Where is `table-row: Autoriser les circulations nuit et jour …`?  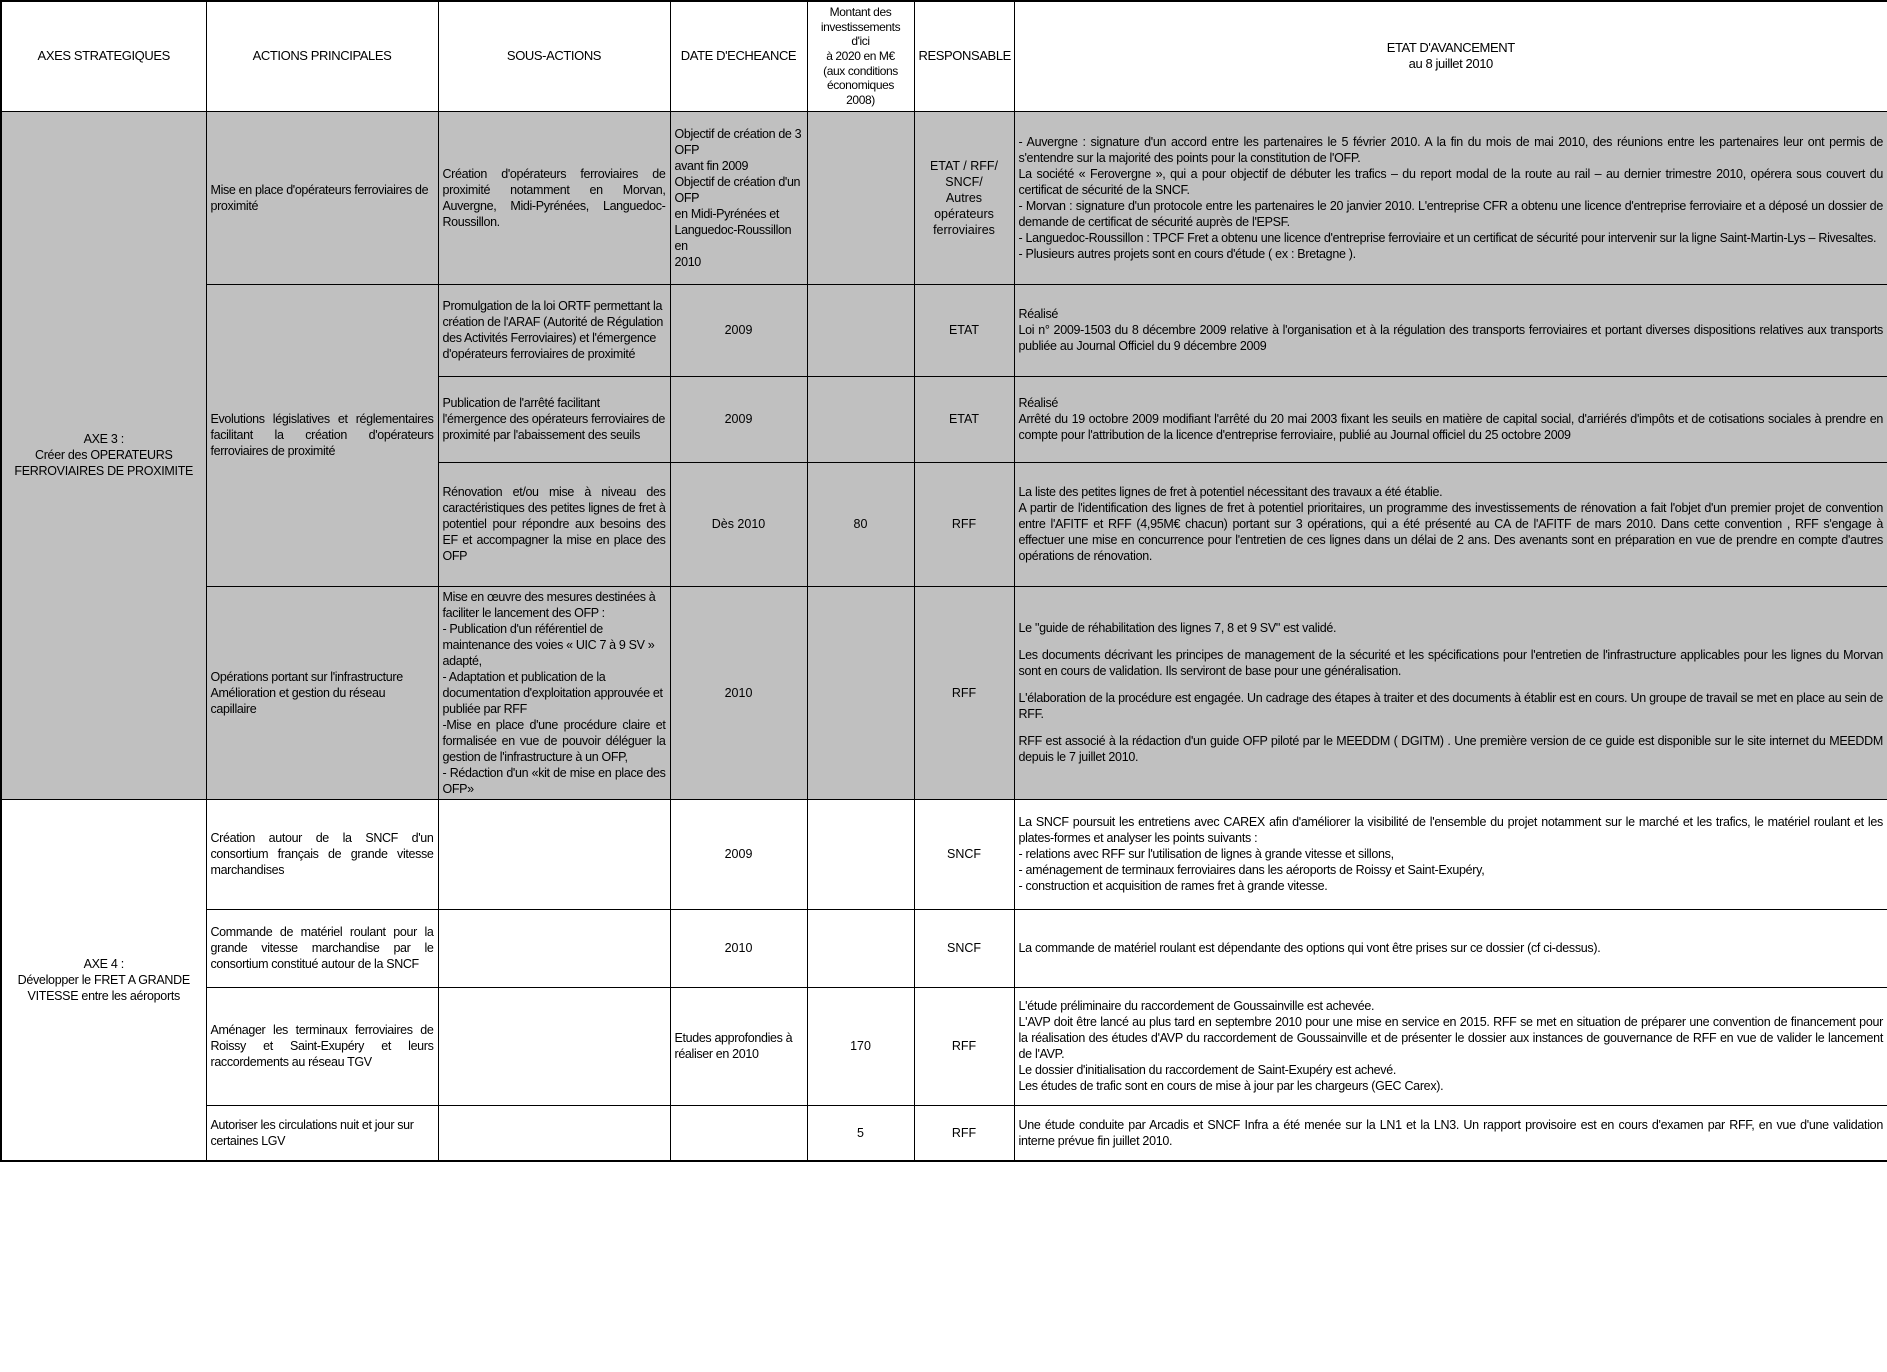 table-row: Autoriser les circulations nuit et jour … is located at coordinates (944, 1133).